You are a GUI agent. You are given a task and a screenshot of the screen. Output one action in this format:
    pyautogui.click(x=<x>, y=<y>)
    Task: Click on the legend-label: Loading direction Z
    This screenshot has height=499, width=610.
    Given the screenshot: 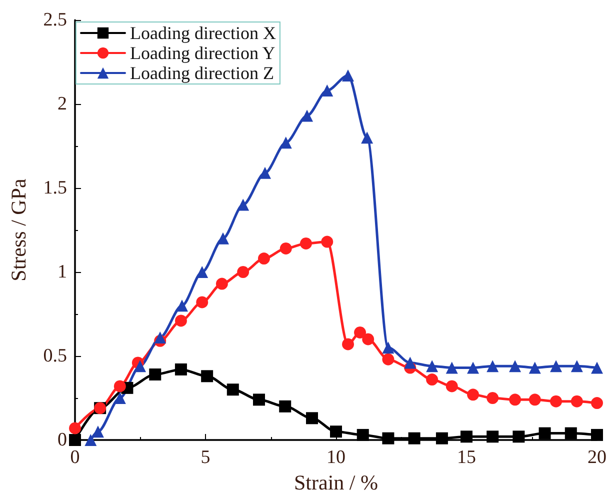 What is the action you would take?
    pyautogui.click(x=202, y=73)
    